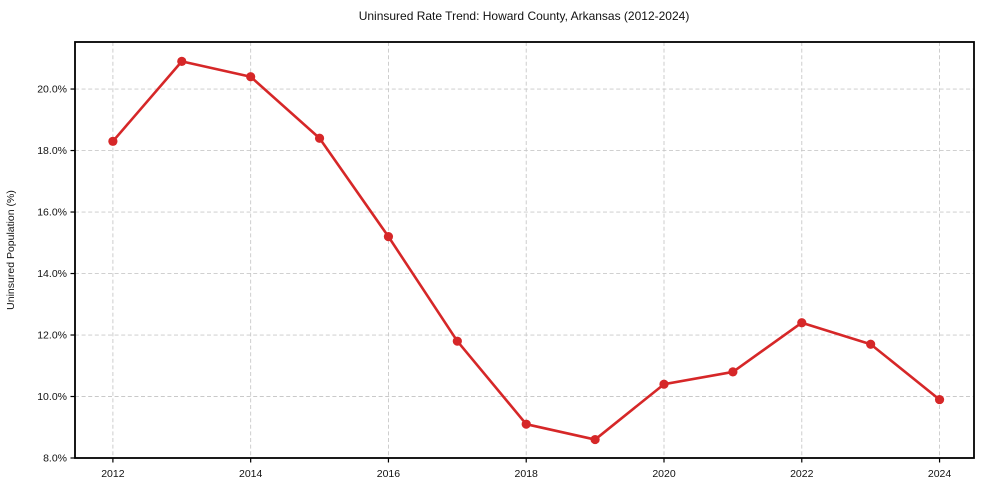  I want to click on x-tick-label: 2022, so click(802, 474).